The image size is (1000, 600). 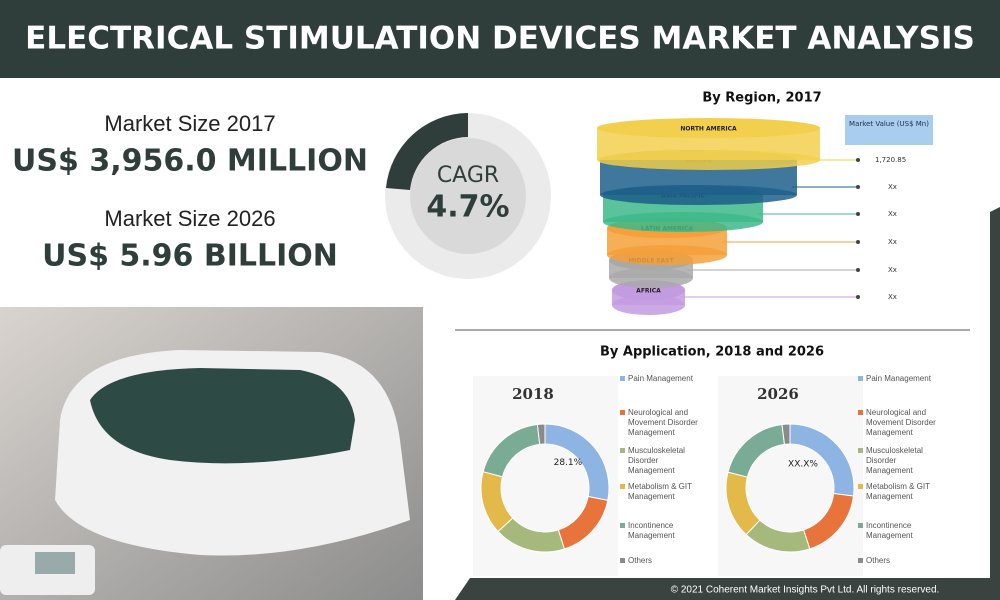 What do you see at coordinates (803, 465) in the screenshot?
I see `annotation: XX.X%` at bounding box center [803, 465].